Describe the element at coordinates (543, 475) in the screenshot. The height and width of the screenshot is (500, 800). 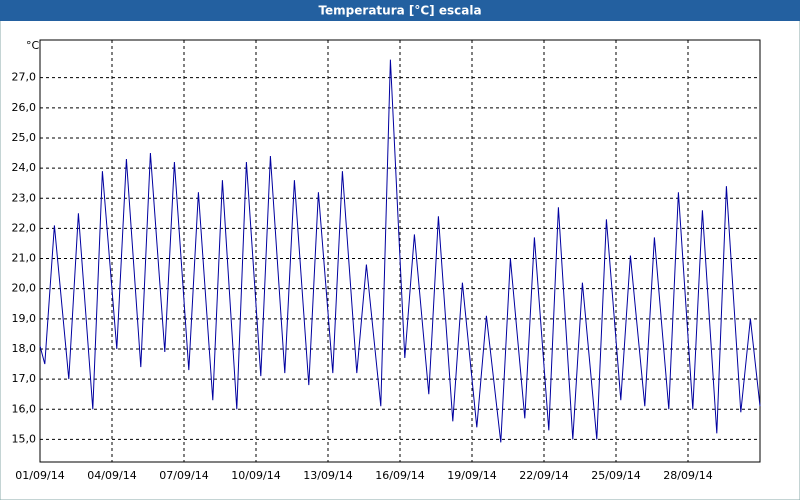
I see `x-tick-label: 22/09/14` at that location.